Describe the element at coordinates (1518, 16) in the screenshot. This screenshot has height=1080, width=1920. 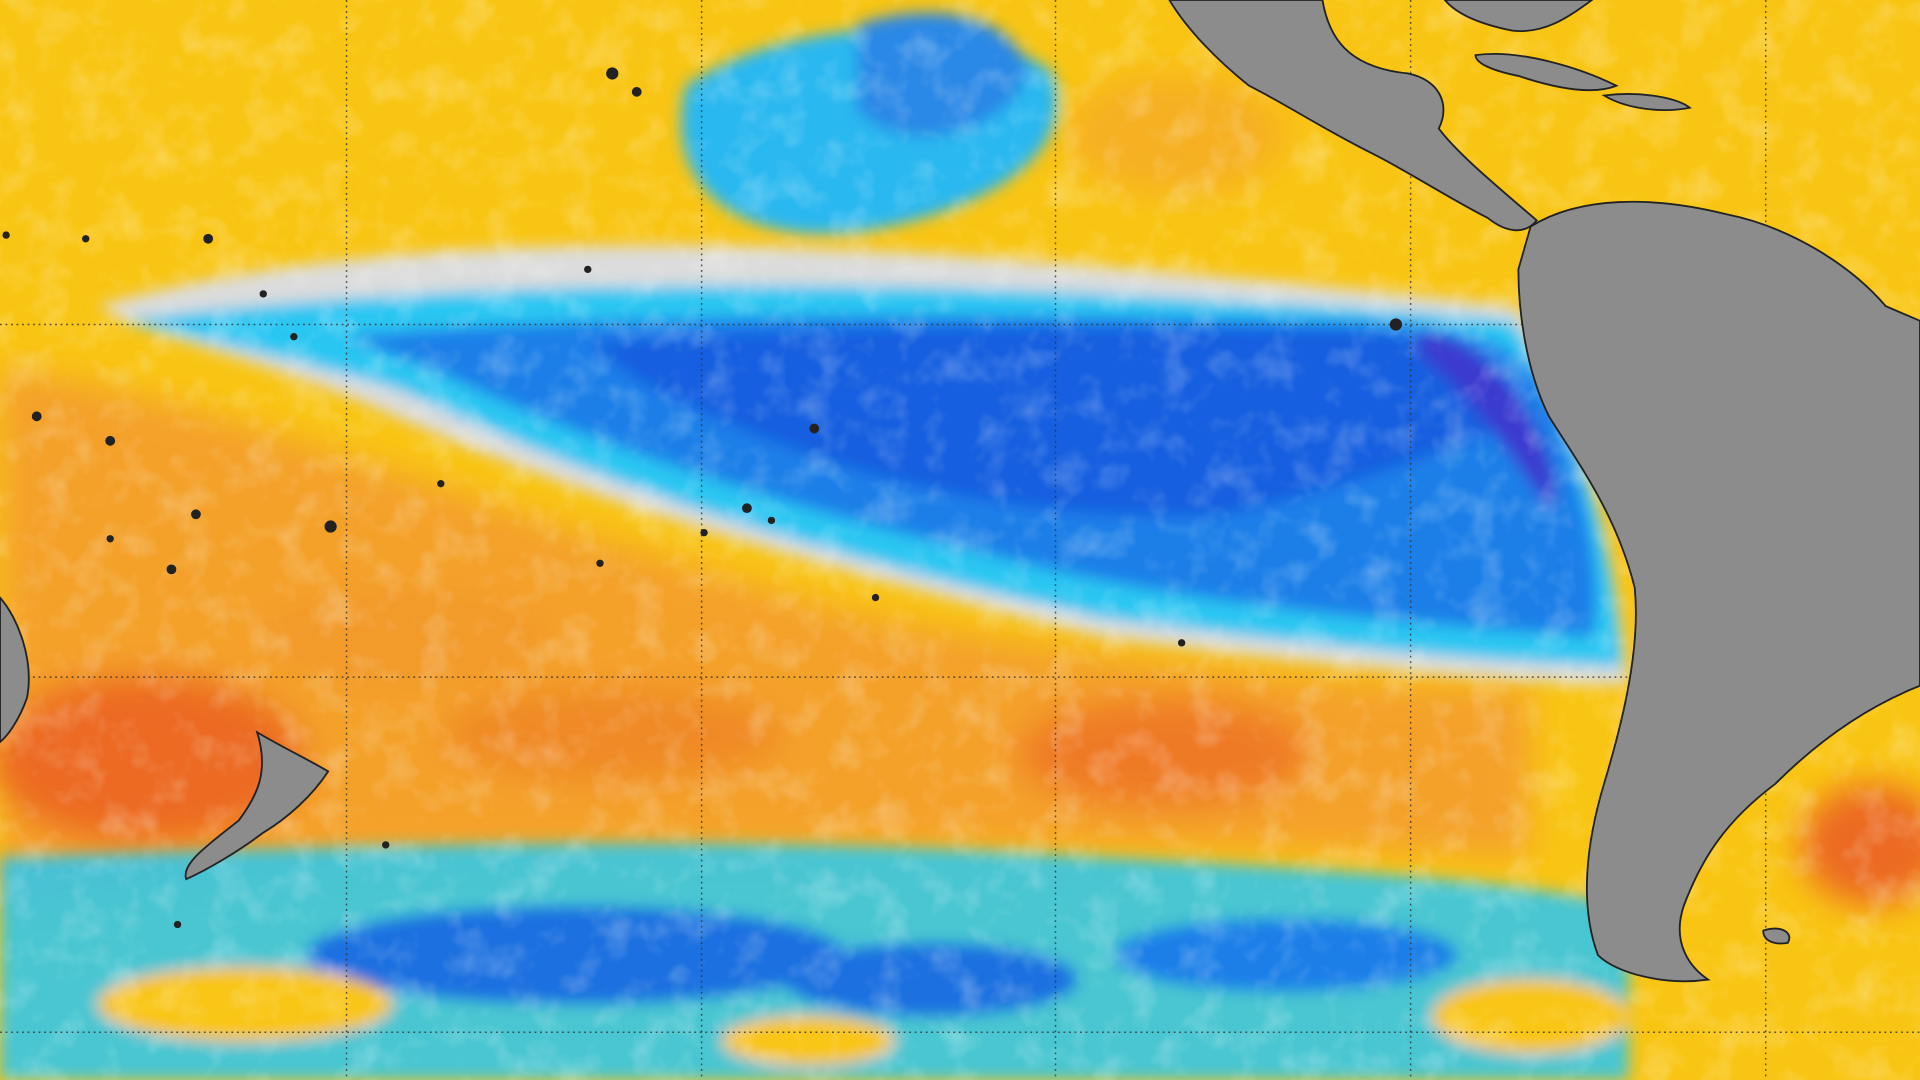
I see `north-america-gulf` at that location.